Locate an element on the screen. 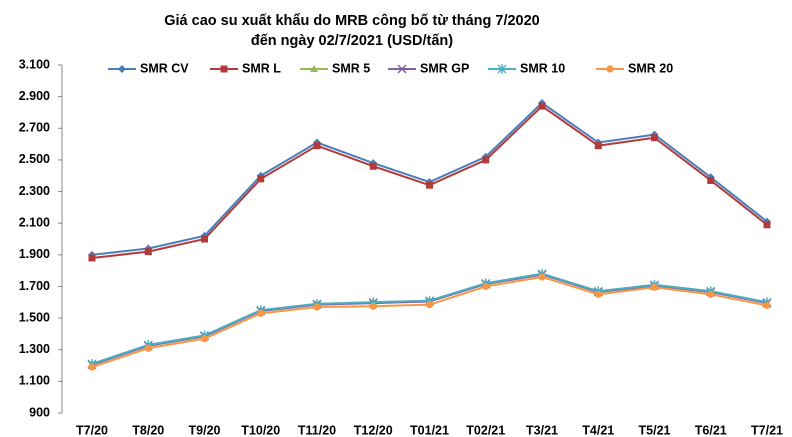 Image resolution: width=792 pixels, height=437 pixels. y-tick-label: 1.300 is located at coordinates (34, 349).